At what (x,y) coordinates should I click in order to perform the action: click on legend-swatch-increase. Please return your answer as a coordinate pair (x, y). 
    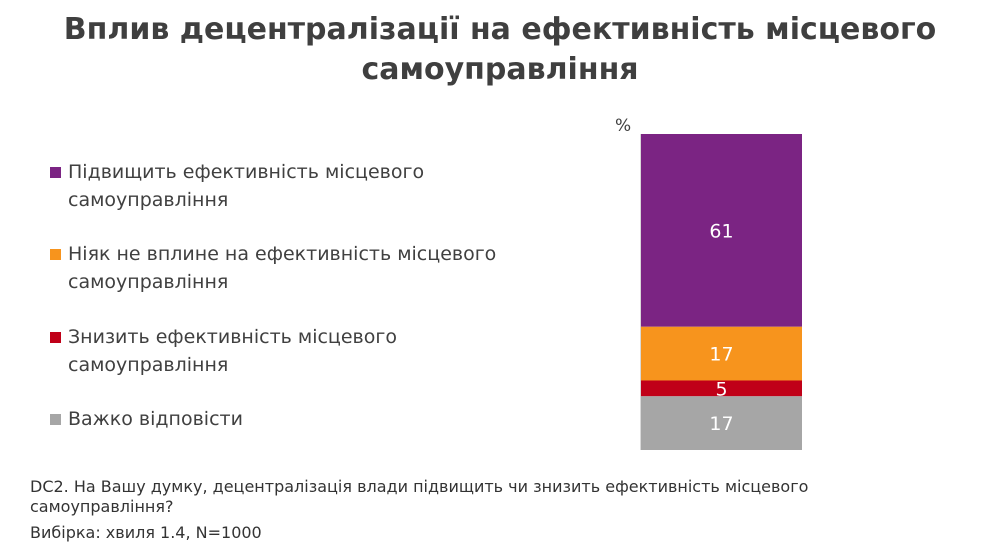
    Looking at the image, I should click on (55, 172).